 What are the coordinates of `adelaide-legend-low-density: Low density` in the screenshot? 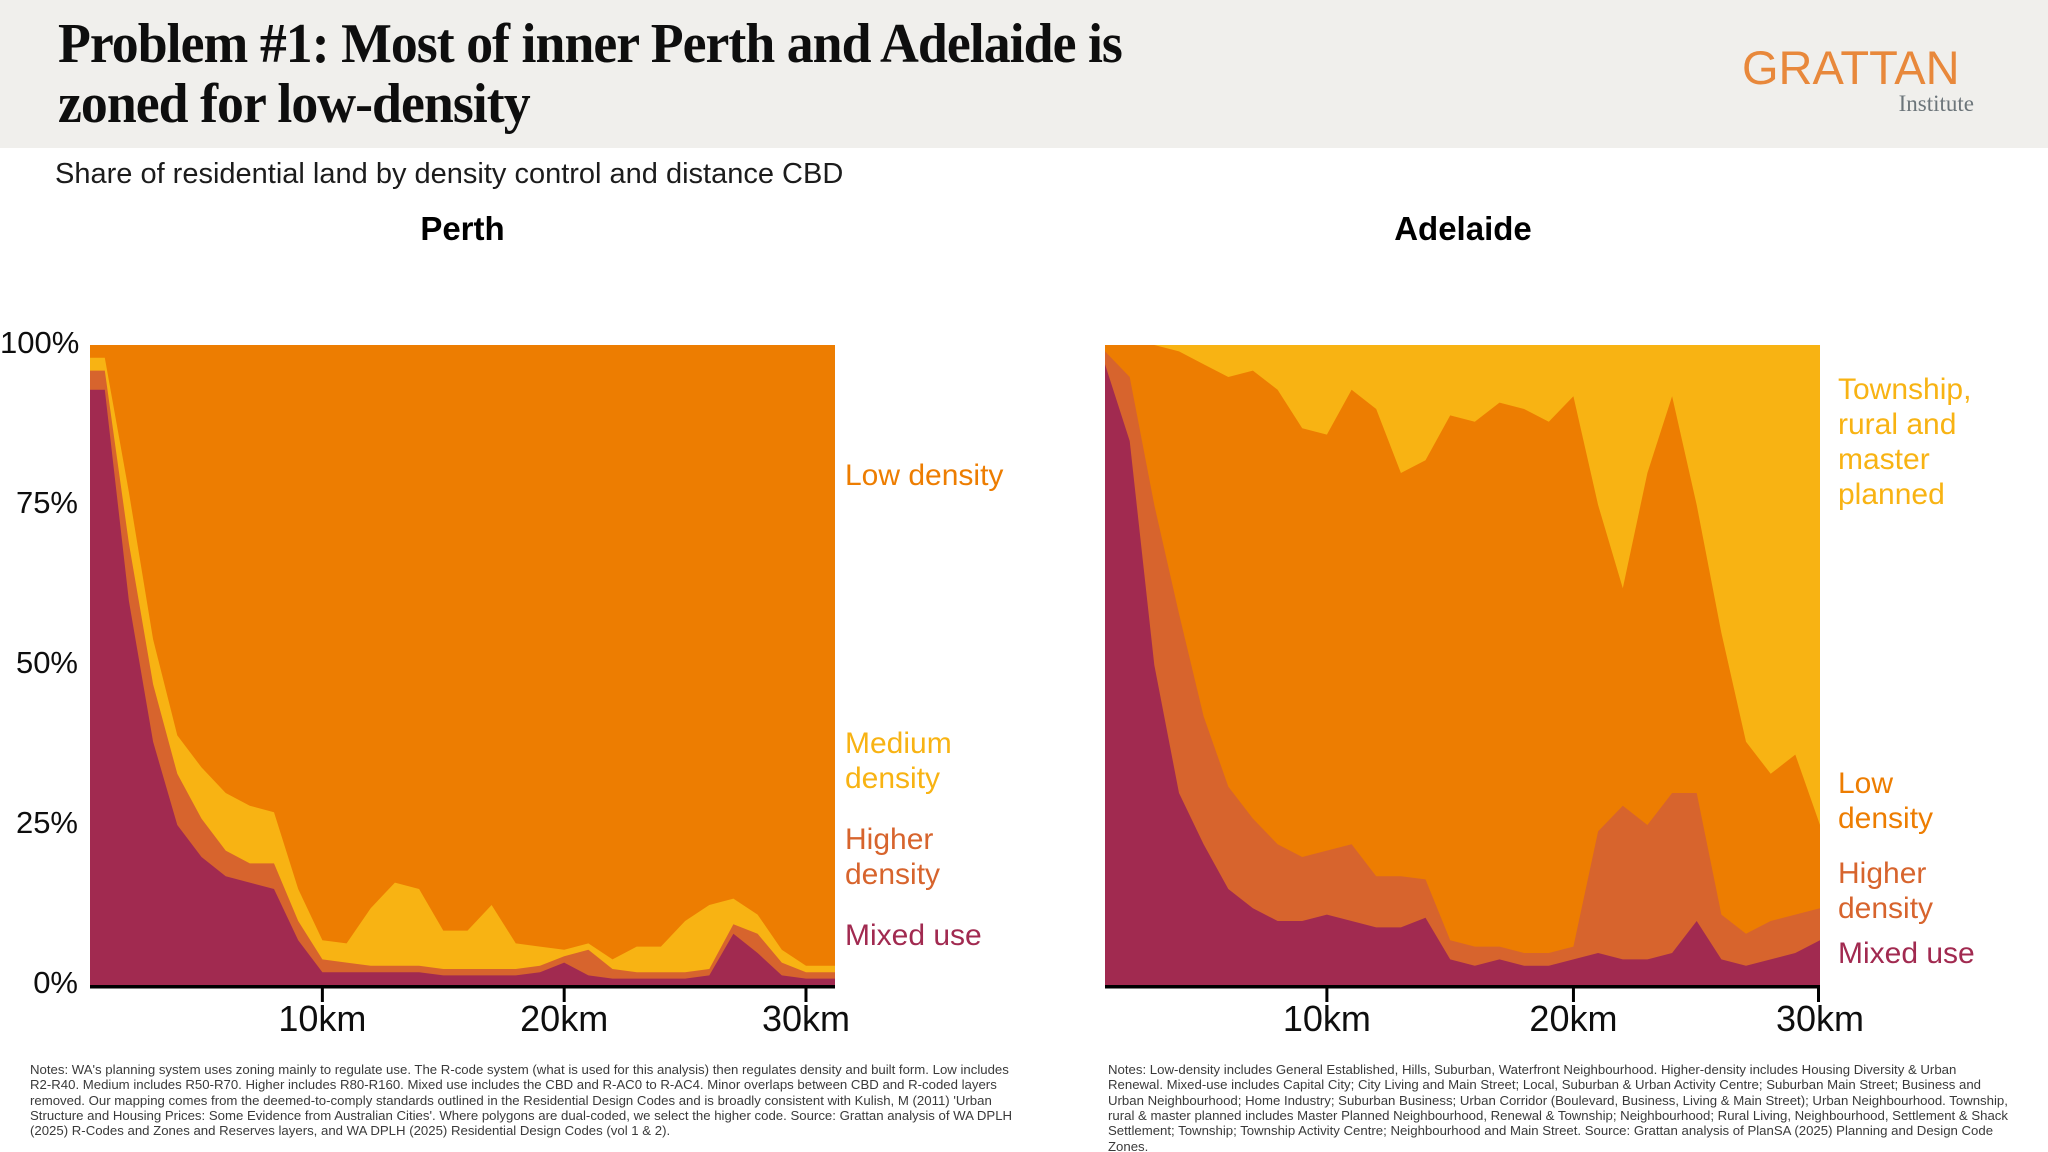 It's located at (1886, 801).